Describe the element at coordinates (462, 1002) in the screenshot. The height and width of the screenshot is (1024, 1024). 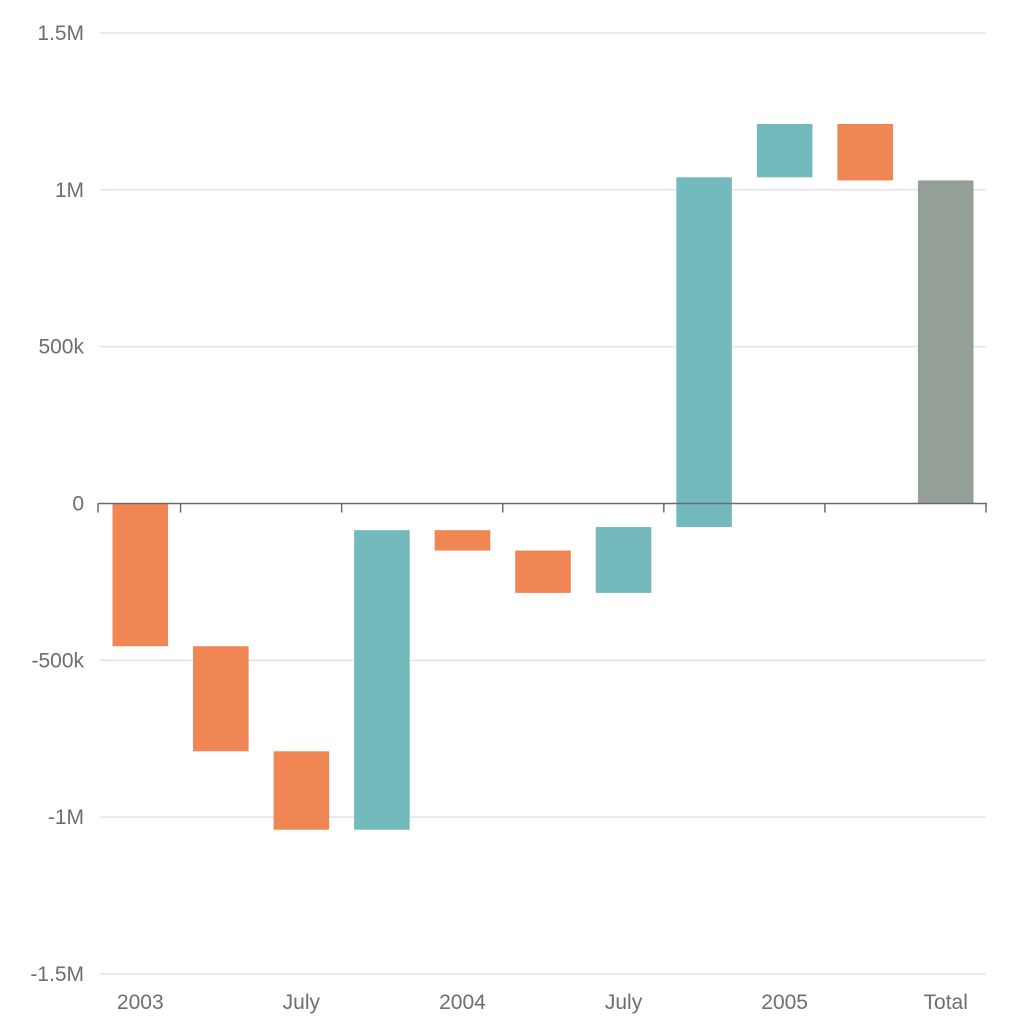
I see `x-tick-label: 2004` at that location.